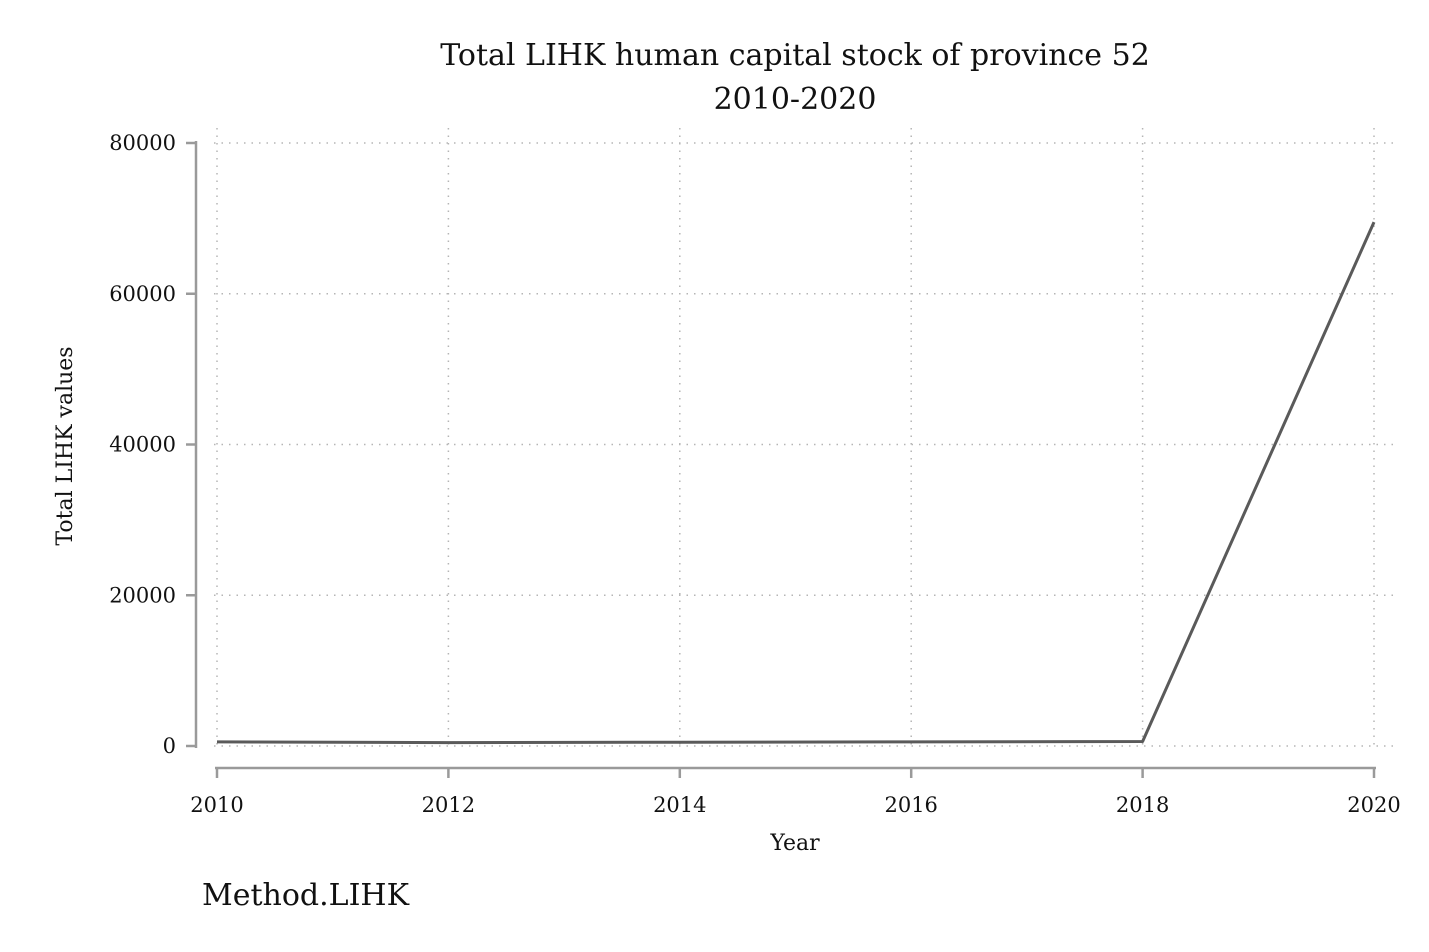 The width and height of the screenshot is (1429, 952). Describe the element at coordinates (142, 294) in the screenshot. I see `y-tick-label: 60000` at that location.